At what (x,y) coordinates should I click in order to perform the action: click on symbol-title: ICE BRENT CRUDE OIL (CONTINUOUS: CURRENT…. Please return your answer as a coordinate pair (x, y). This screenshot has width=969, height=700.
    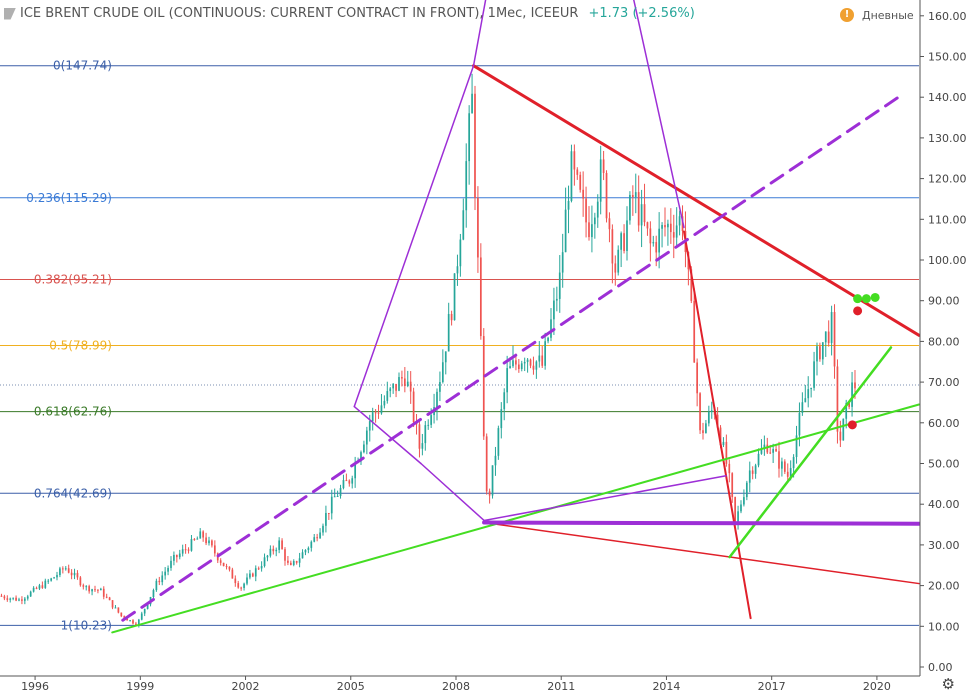
    Looking at the image, I should click on (299, 13).